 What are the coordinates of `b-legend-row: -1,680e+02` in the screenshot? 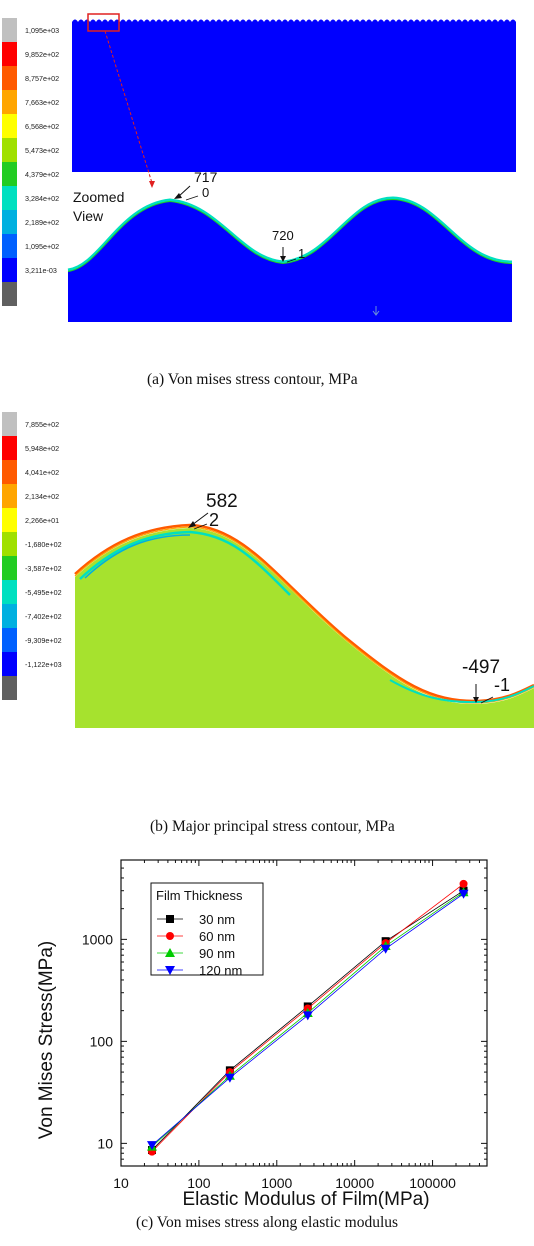 It's located at (32, 544).